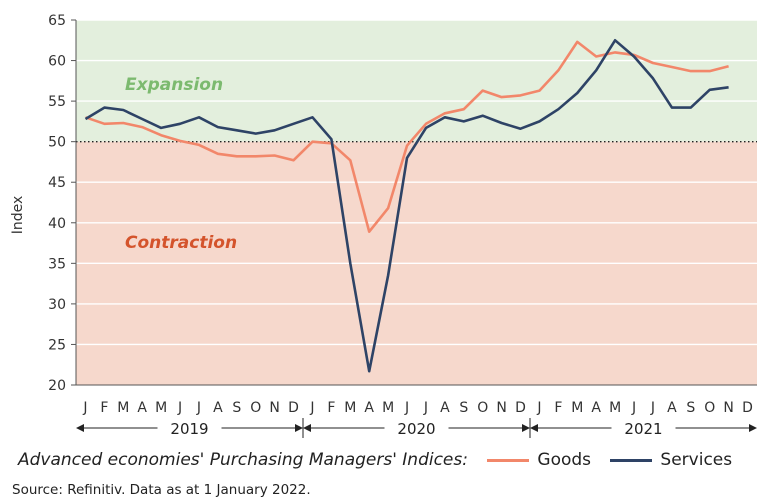 The height and width of the screenshot is (503, 776). What do you see at coordinates (643, 429) in the screenshot?
I see `year-label: 2021` at bounding box center [643, 429].